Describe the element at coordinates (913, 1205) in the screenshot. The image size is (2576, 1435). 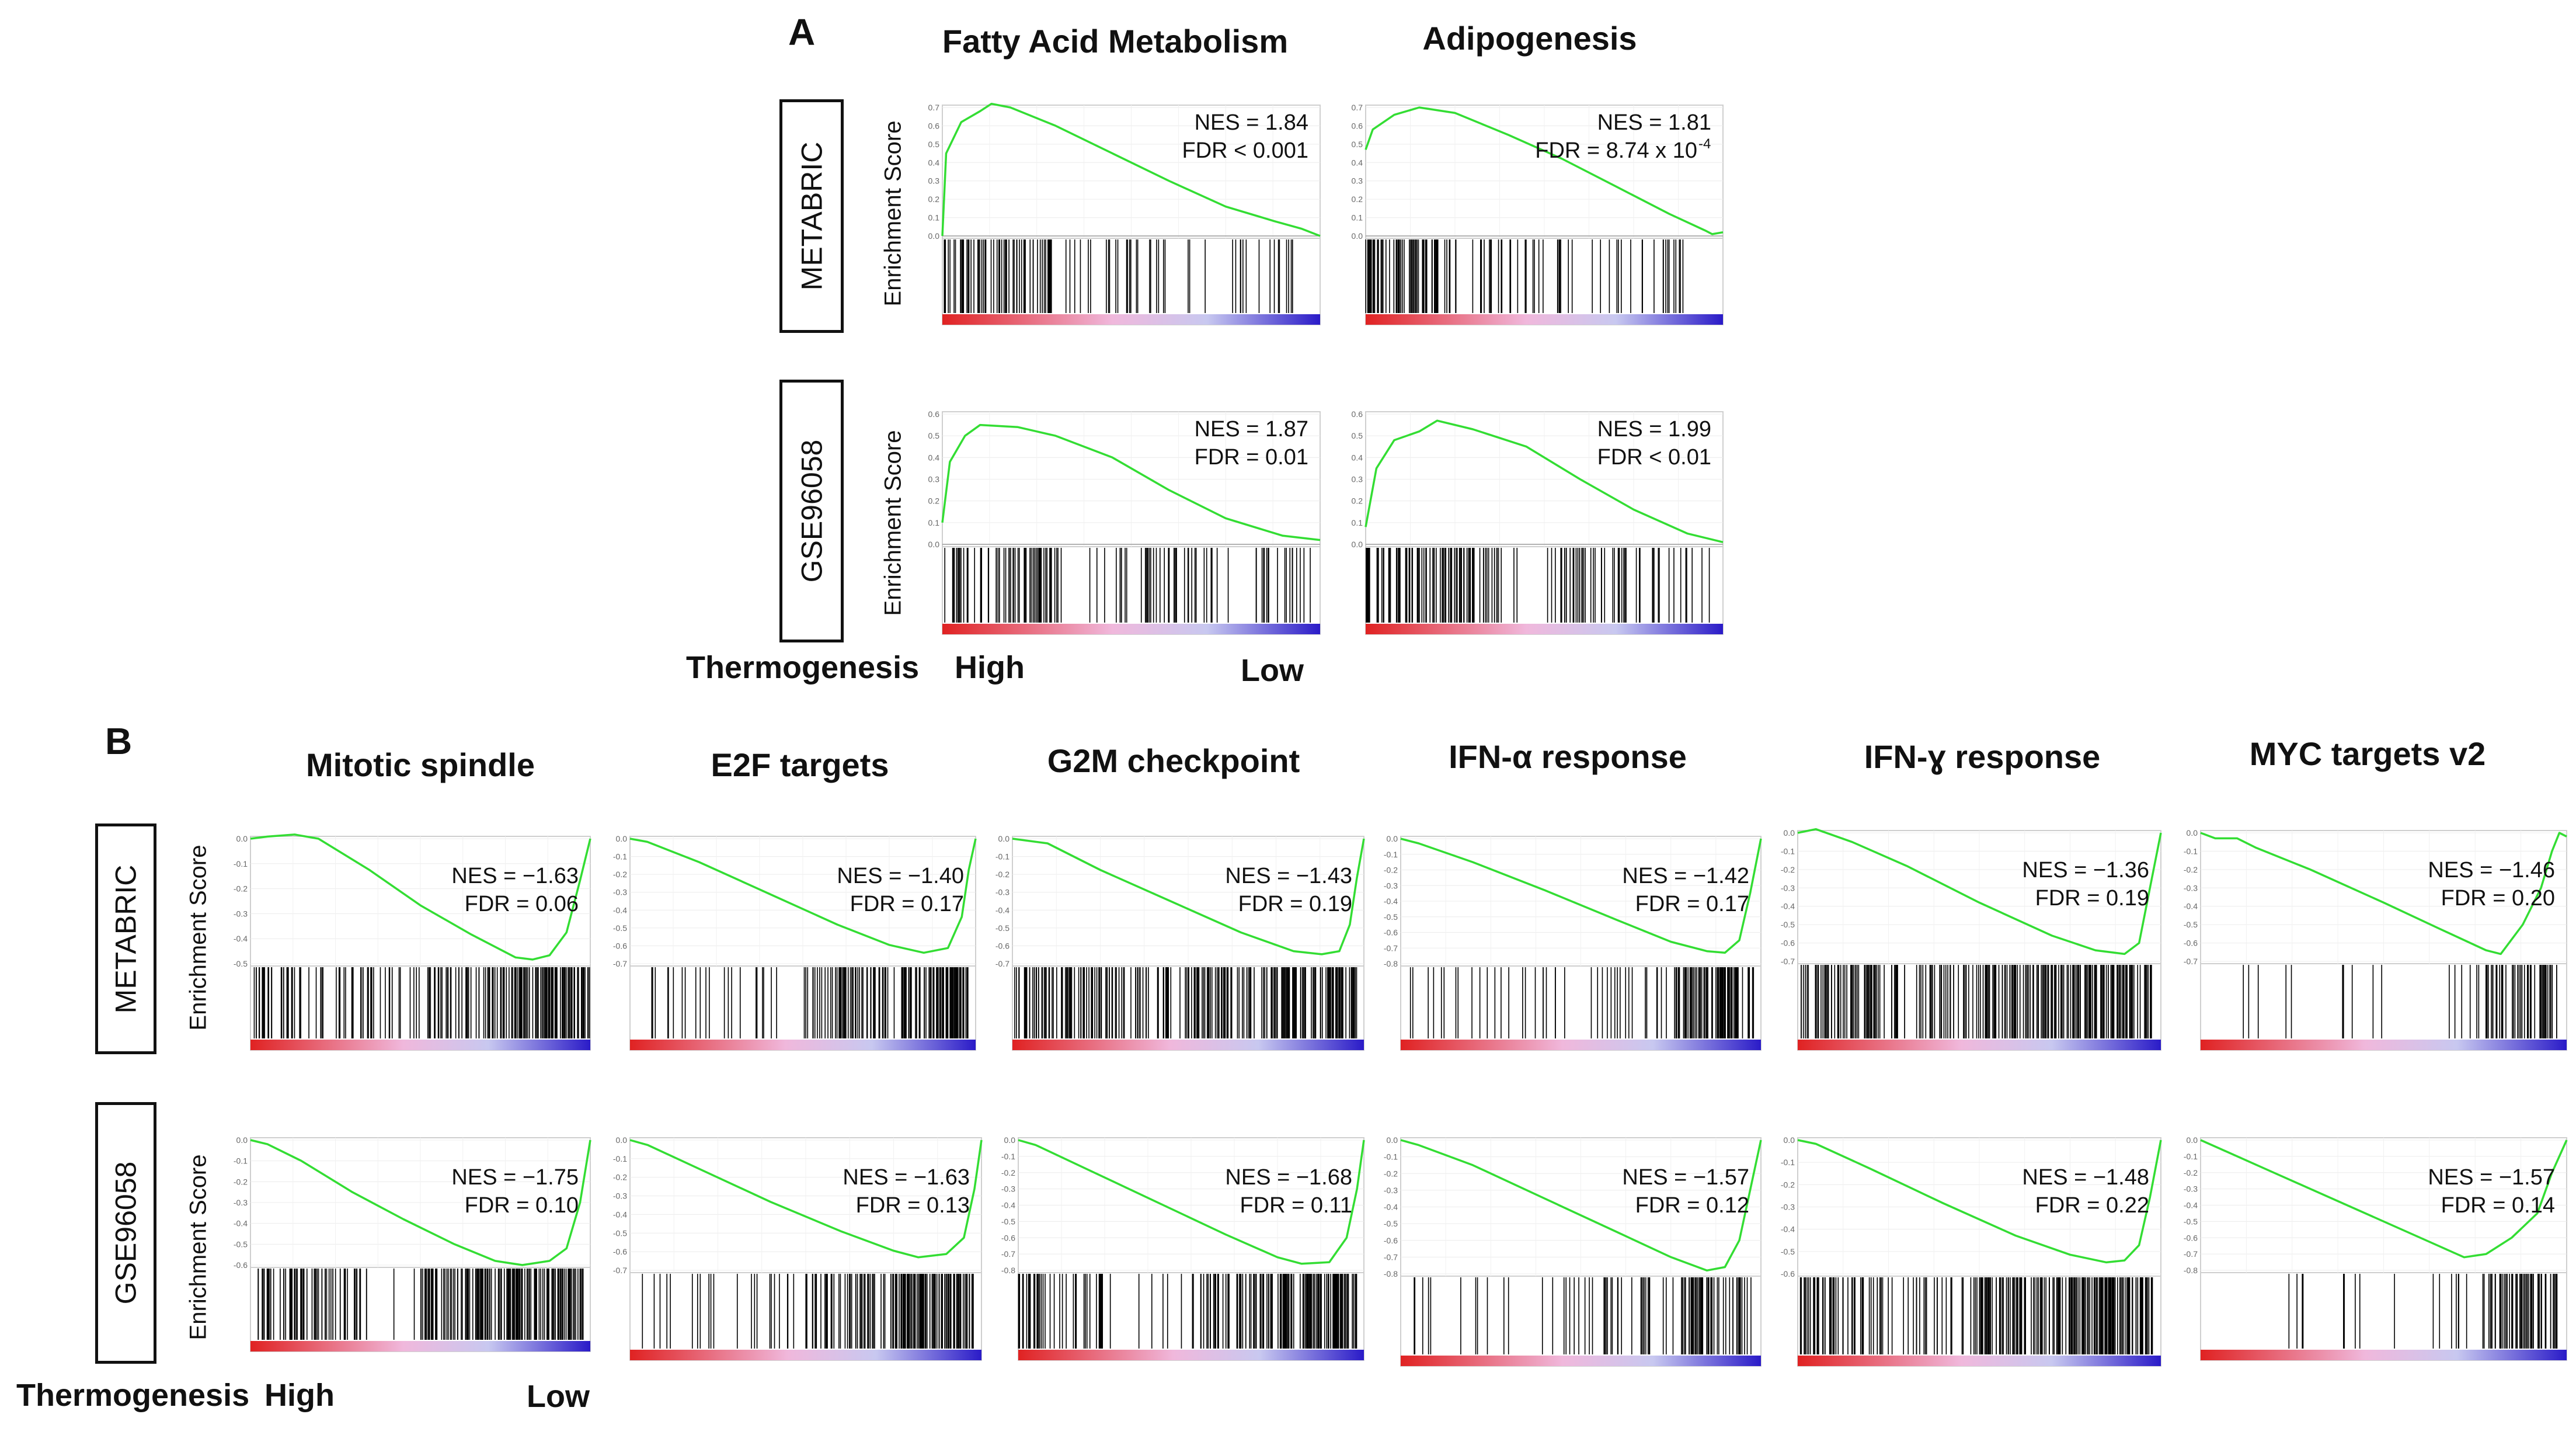
I see `fdr-label: FDR = 0.13` at that location.